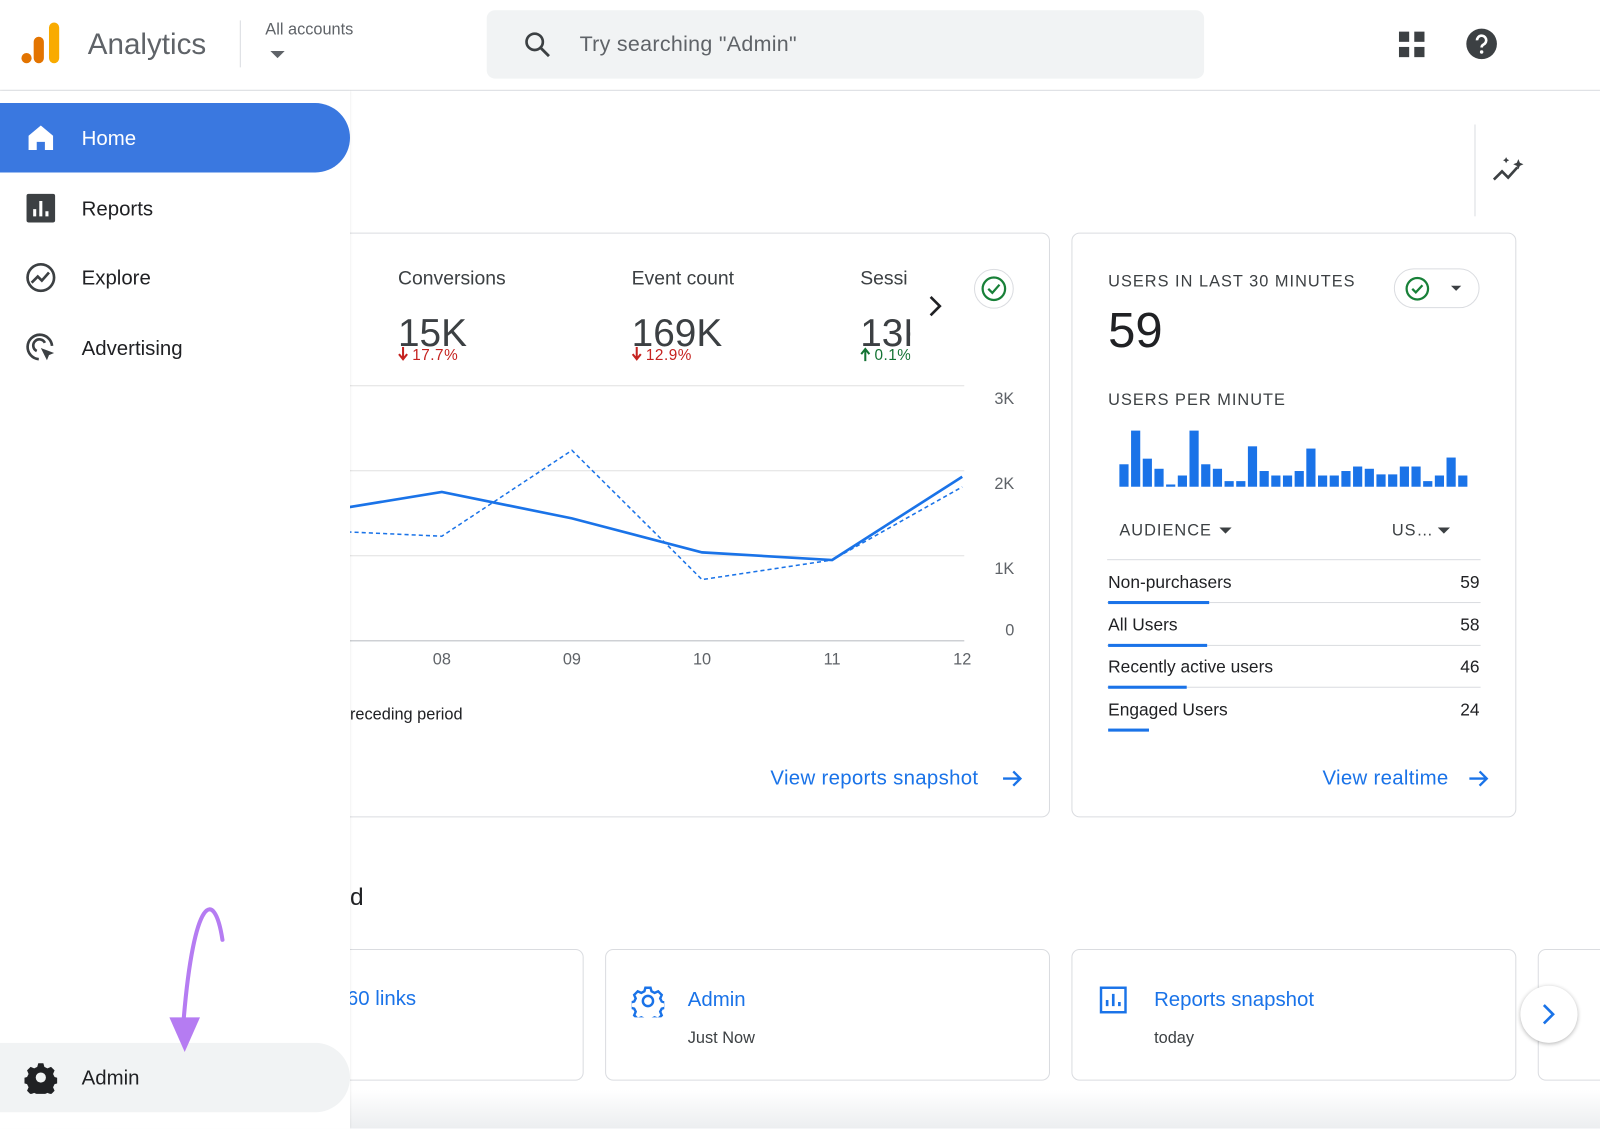 The width and height of the screenshot is (1600, 1130). Describe the element at coordinates (1234, 1000) in the screenshot. I see `card-title: Reports snapshot` at that location.